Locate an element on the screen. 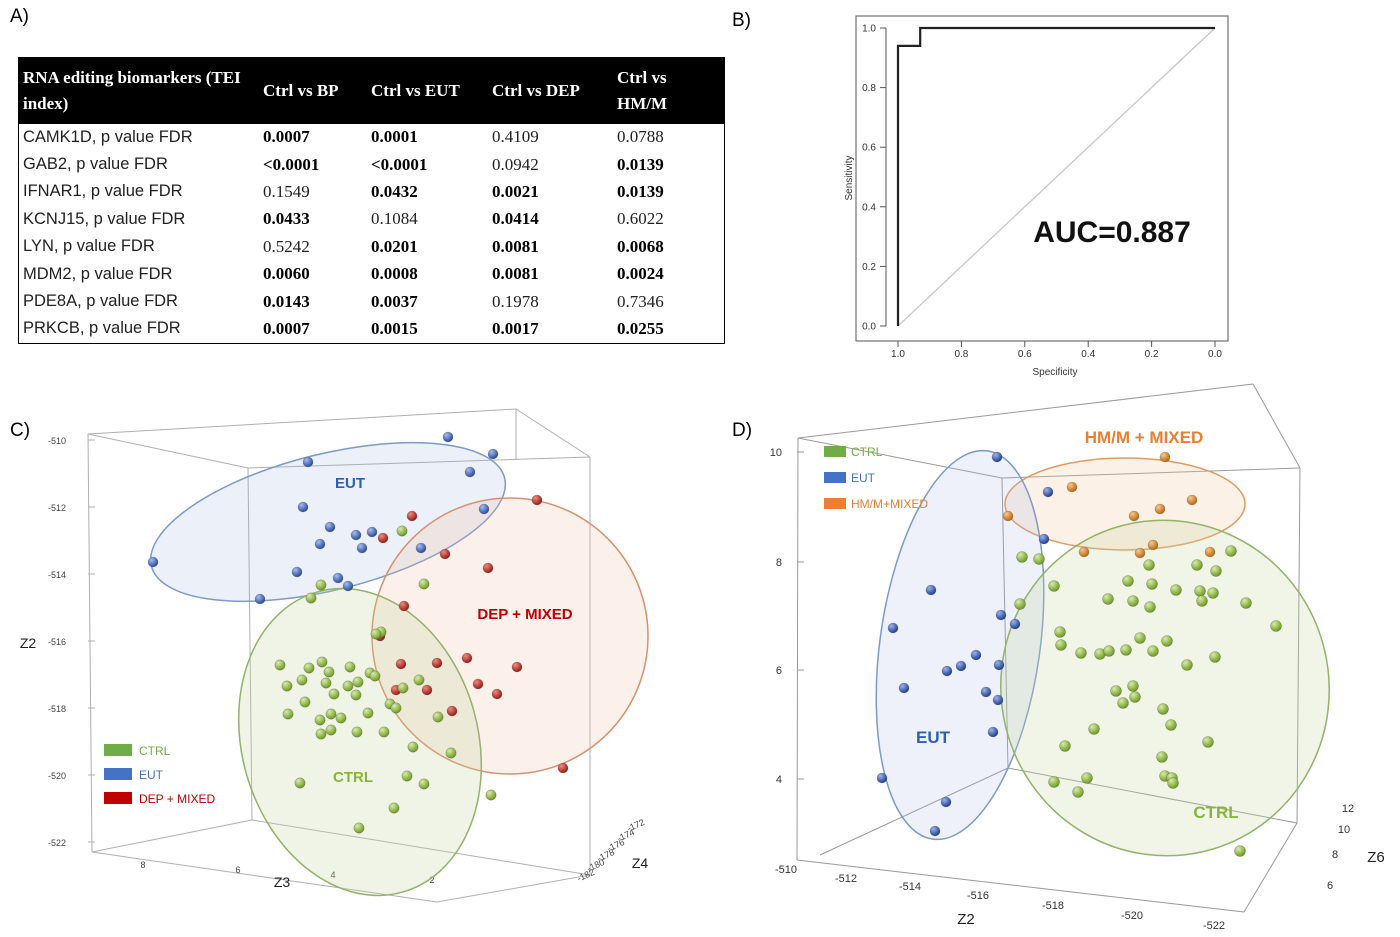 The width and height of the screenshot is (1400, 937). panel-a-label: A) is located at coordinates (19, 16).